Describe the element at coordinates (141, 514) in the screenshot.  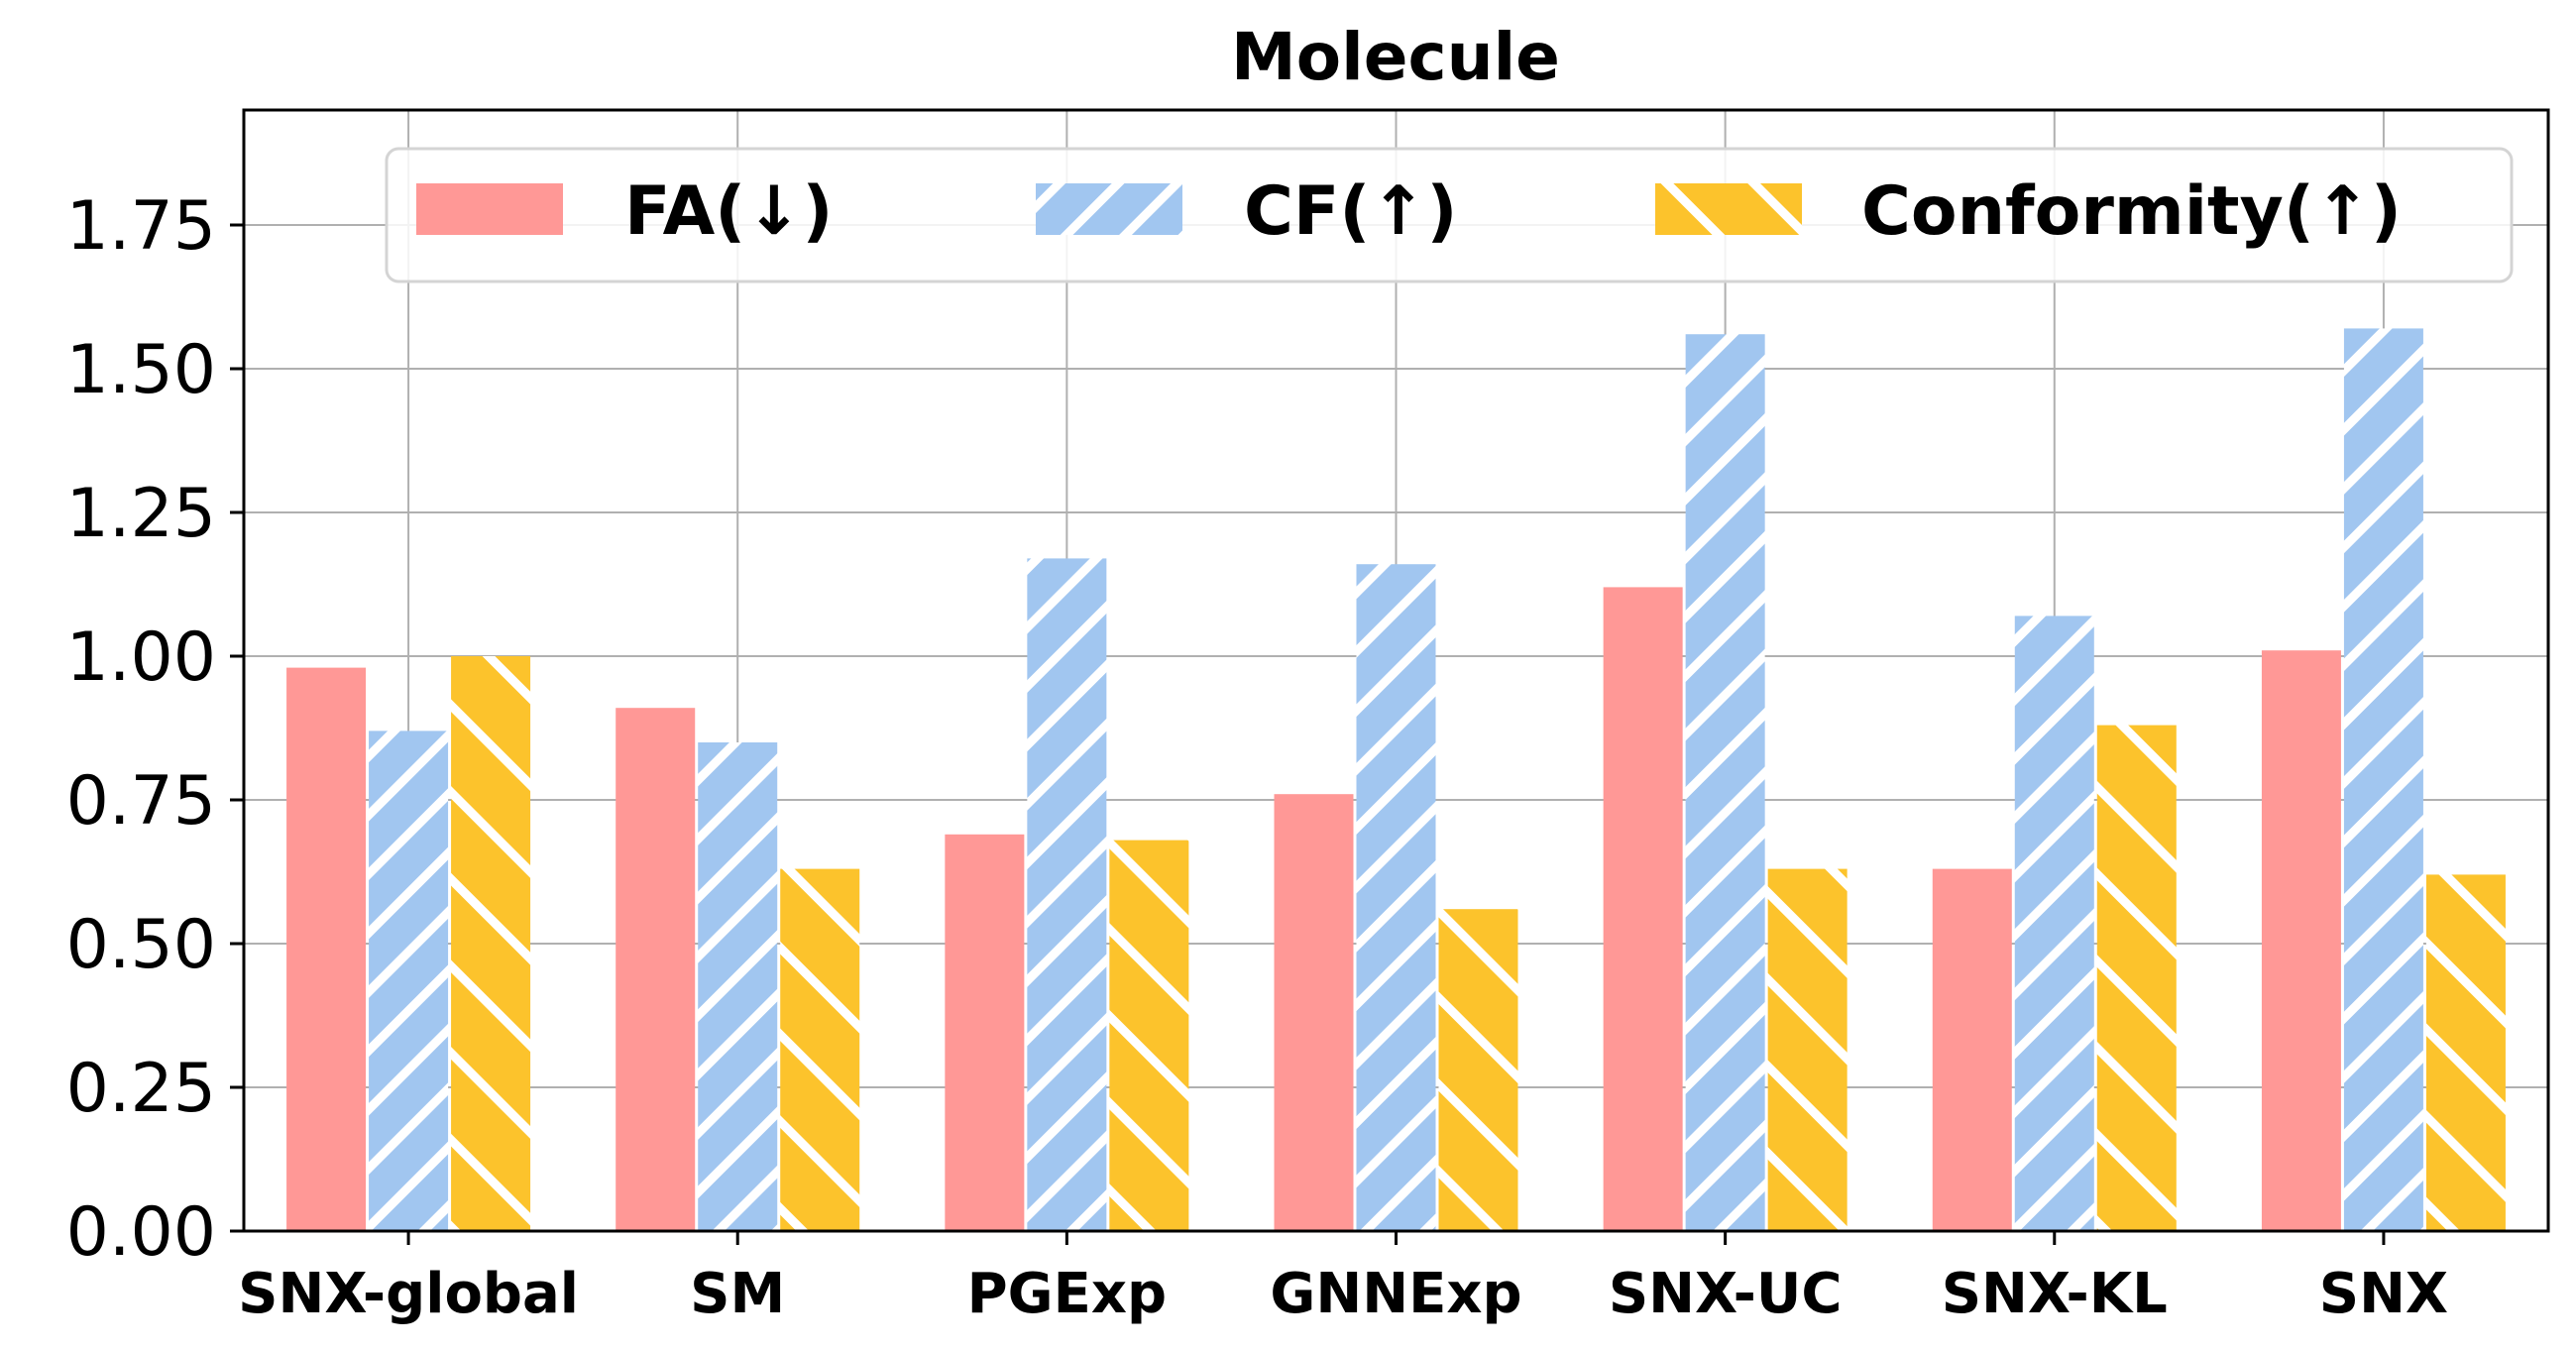
I see `y-tick-label: 1.25` at that location.